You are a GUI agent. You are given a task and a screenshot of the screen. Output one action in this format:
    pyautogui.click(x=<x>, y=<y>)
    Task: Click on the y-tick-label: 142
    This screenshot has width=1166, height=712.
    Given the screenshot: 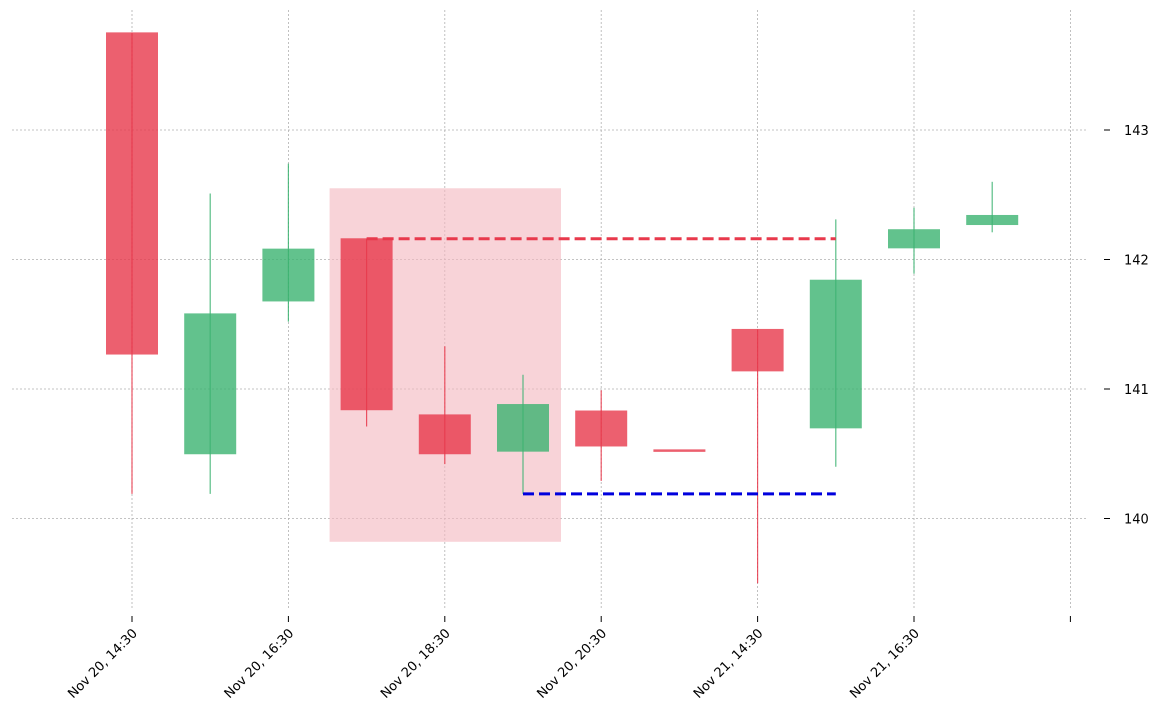 What is the action you would take?
    pyautogui.click(x=1136, y=261)
    